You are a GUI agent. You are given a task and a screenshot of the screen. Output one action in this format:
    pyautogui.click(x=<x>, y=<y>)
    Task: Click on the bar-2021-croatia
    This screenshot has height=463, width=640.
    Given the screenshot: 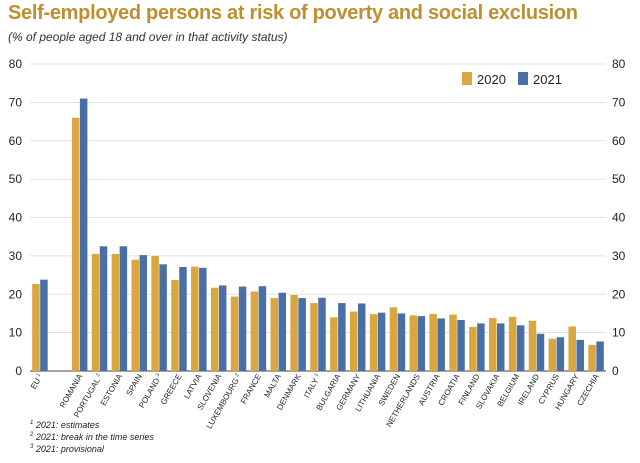 What is the action you would take?
    pyautogui.click(x=461, y=345)
    